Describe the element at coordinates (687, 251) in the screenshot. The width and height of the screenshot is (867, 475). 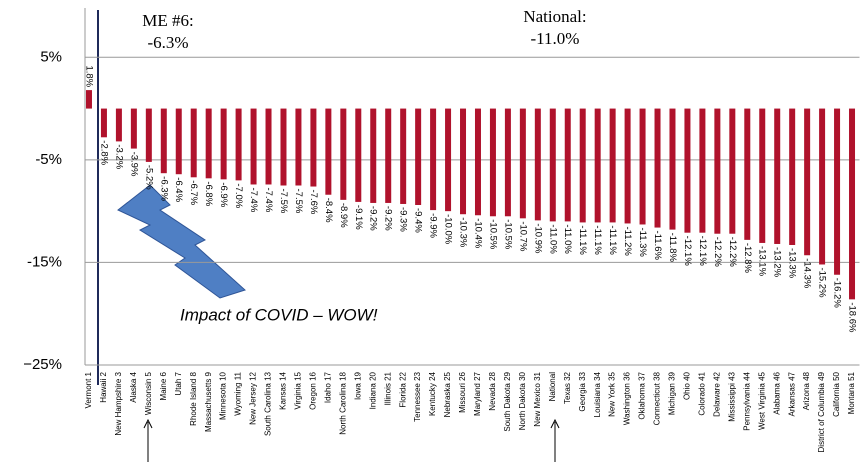
I see `value-label: -12.1%` at that location.